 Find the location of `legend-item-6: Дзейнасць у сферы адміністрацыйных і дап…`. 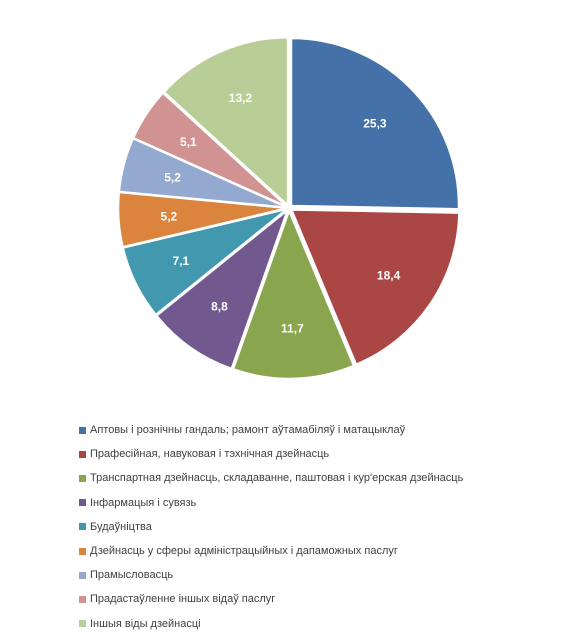

legend-item-6: Дзейнасць у сферы адміністрацыйных і дап… is located at coordinates (271, 551).